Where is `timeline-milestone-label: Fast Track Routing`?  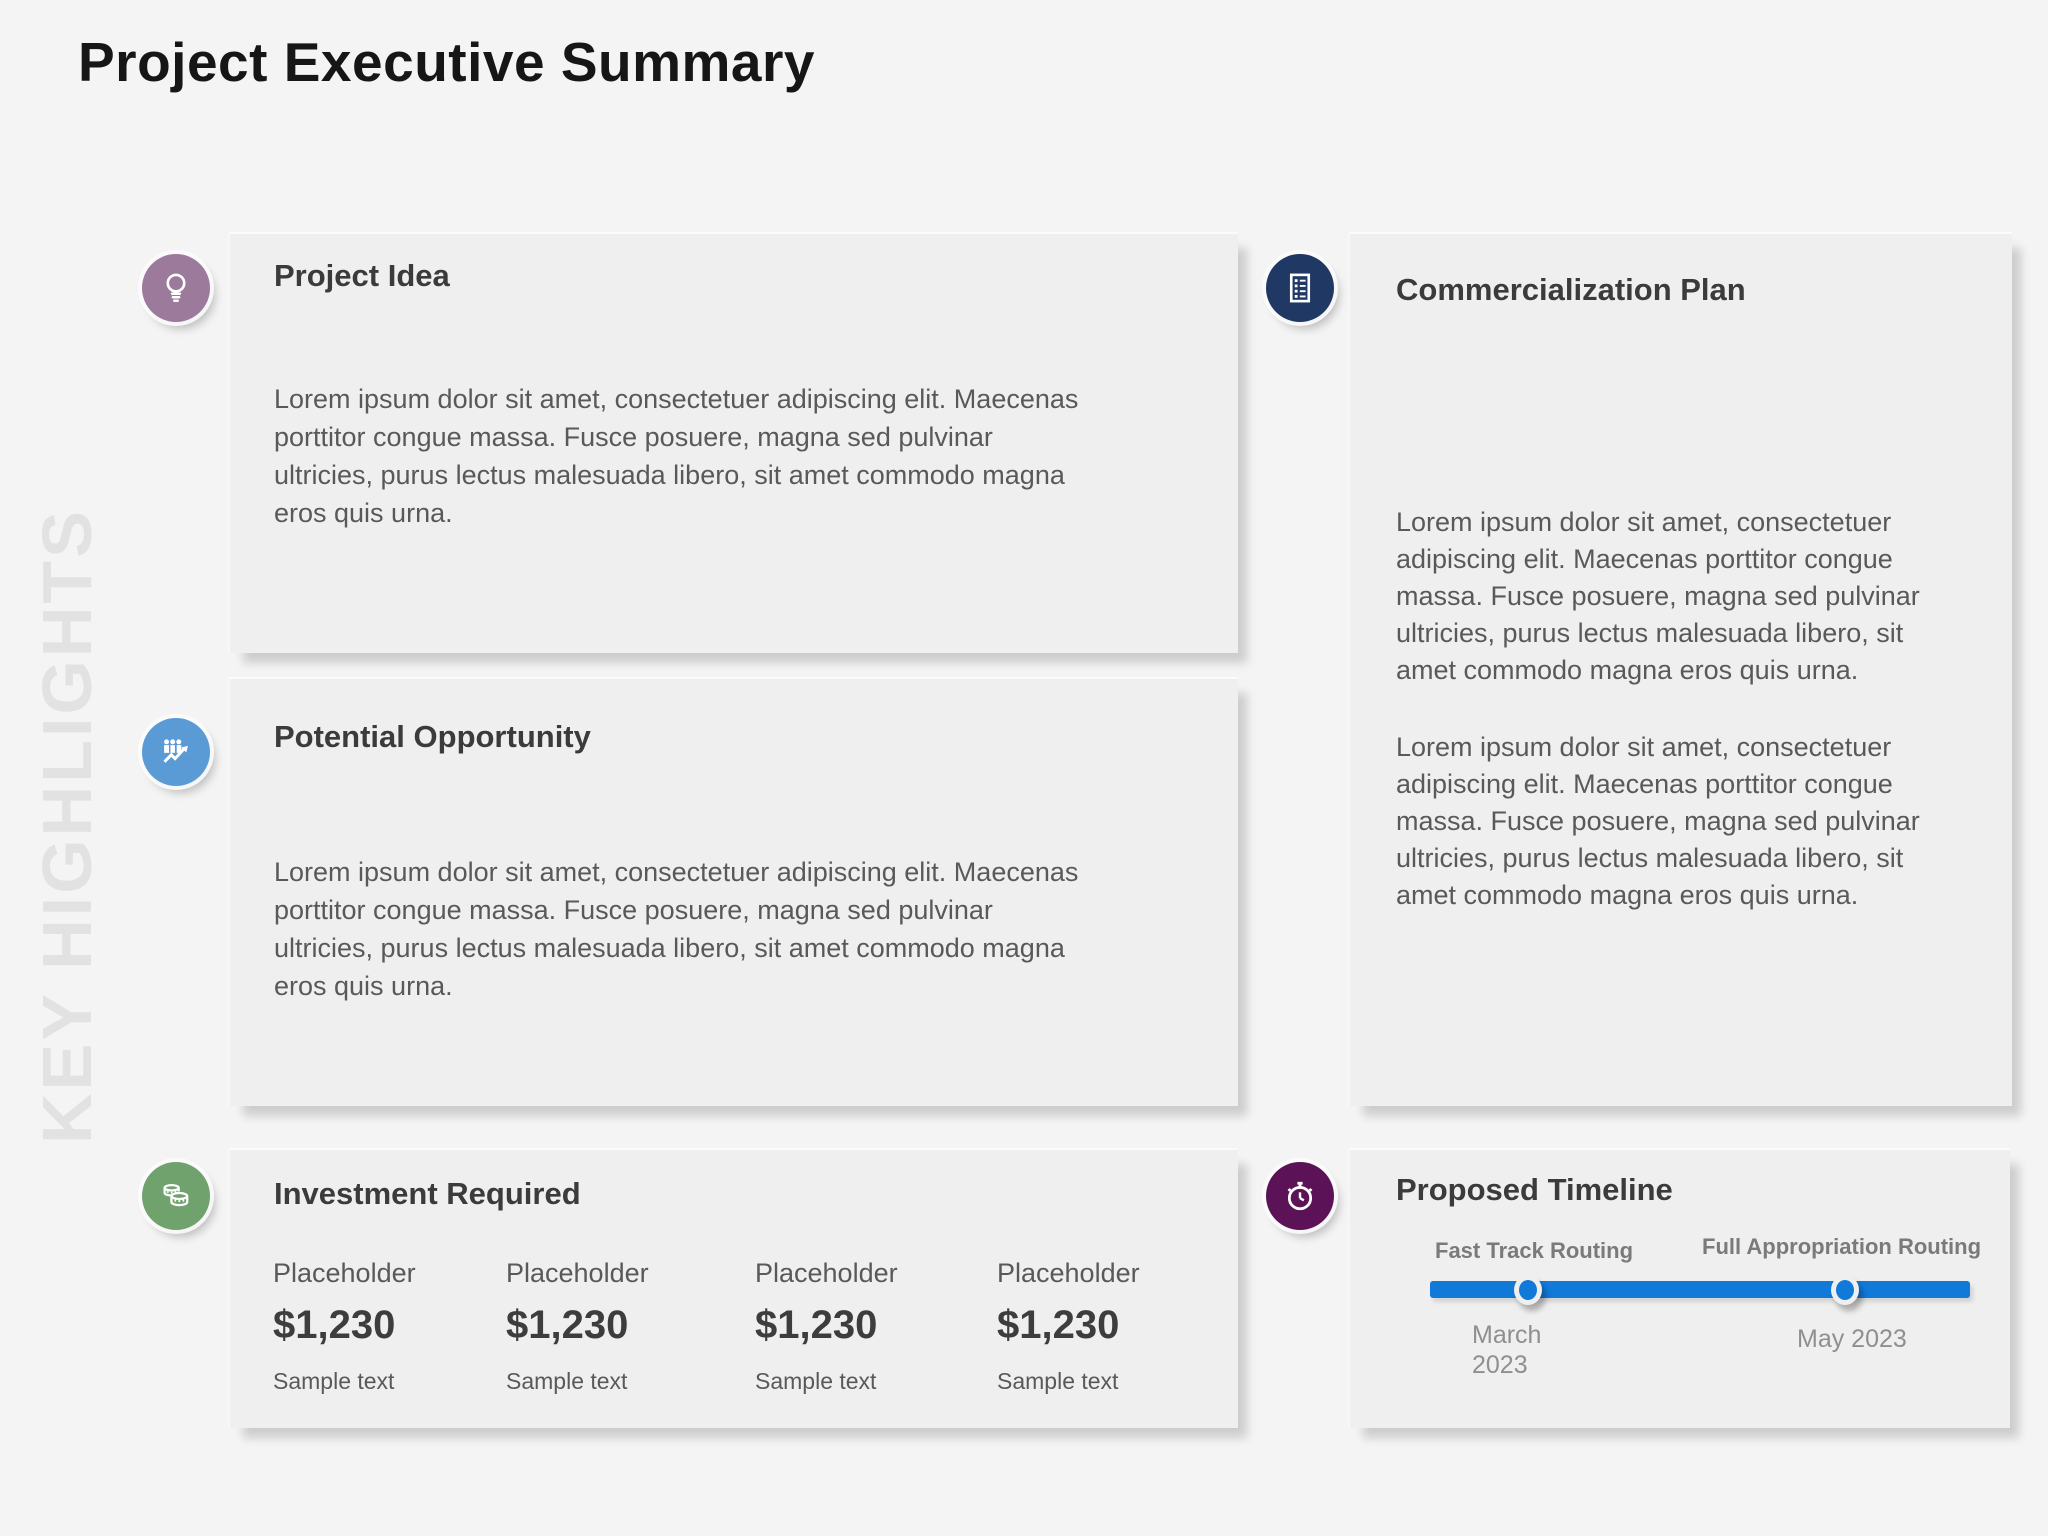 timeline-milestone-label: Fast Track Routing is located at coordinates (1534, 1250).